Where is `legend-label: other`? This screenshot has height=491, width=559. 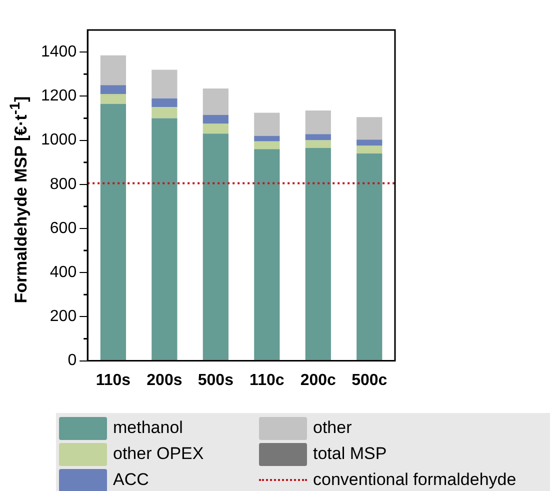 legend-label: other is located at coordinates (332, 428).